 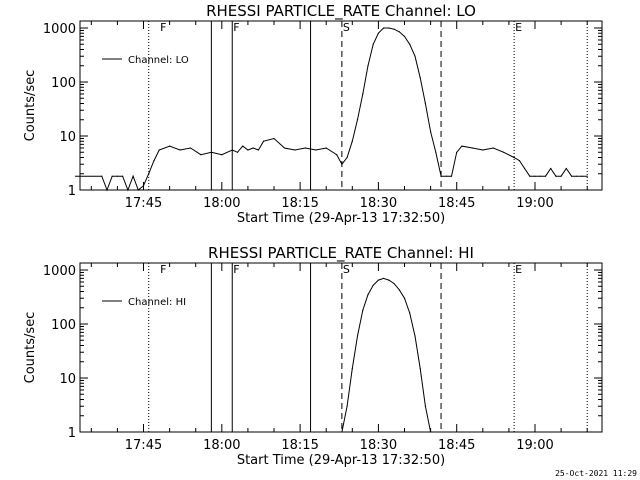 What do you see at coordinates (518, 27) in the screenshot?
I see `event-marker-label: E` at bounding box center [518, 27].